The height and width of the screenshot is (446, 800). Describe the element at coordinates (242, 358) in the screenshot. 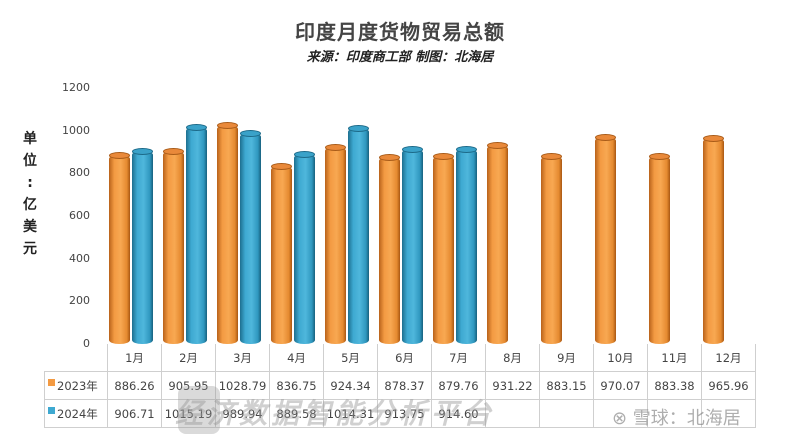

I see `month-header: 3月` at that location.